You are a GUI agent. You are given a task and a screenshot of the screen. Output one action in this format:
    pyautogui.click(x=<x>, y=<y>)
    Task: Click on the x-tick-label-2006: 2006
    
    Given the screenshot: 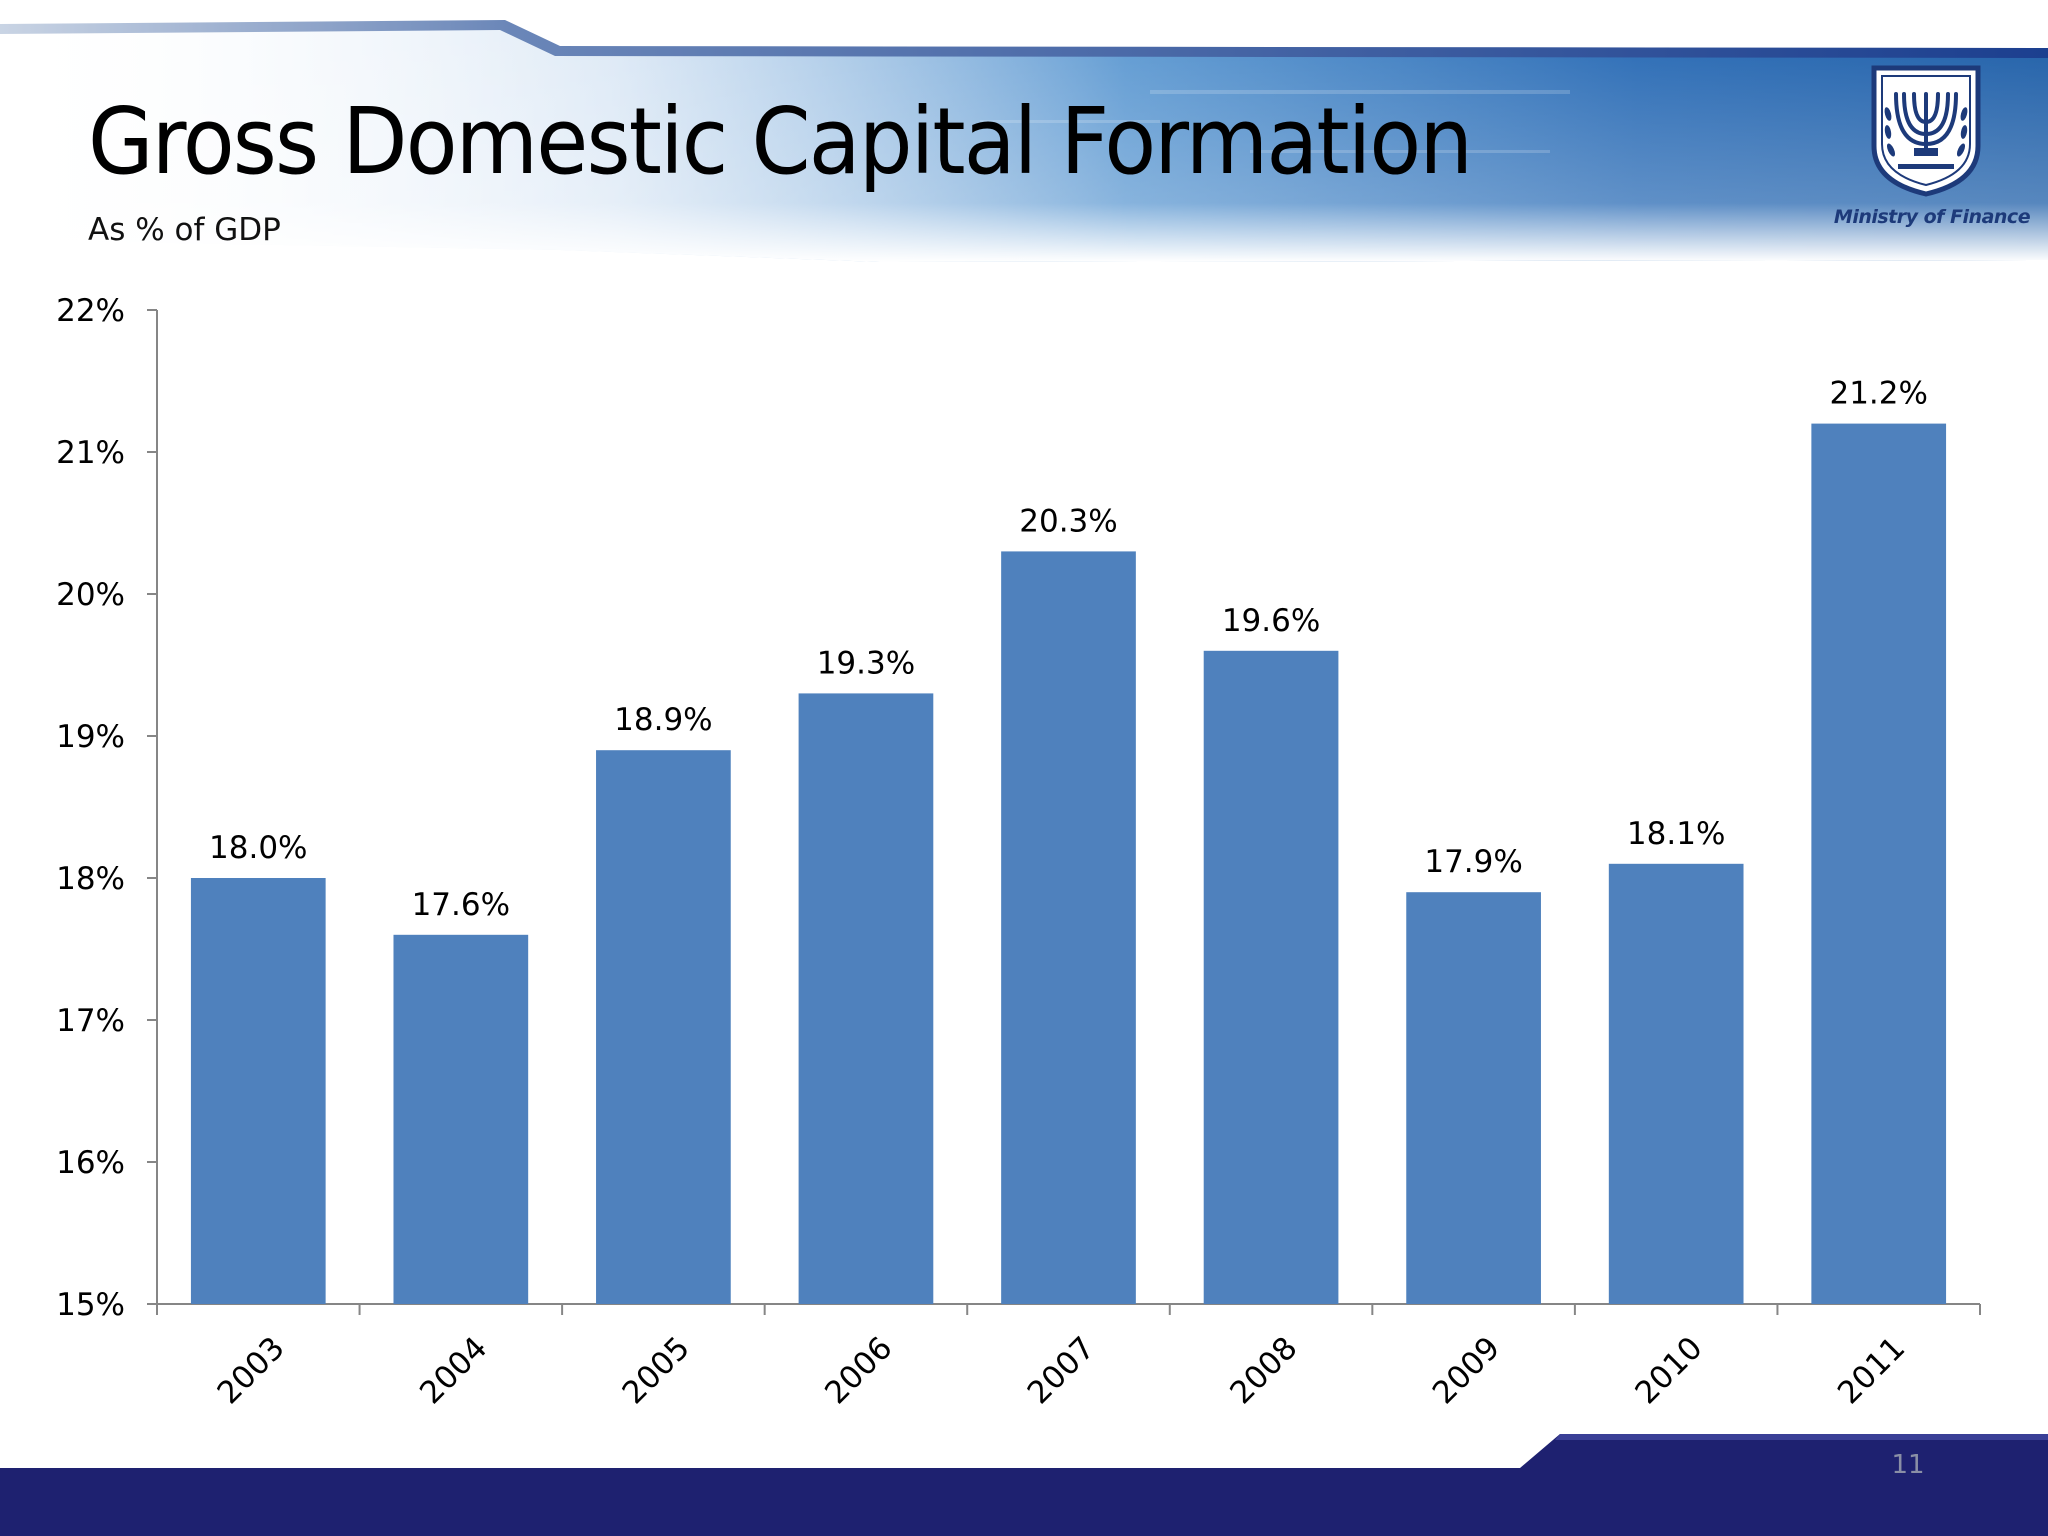 What is the action you would take?
    pyautogui.click(x=858, y=1370)
    